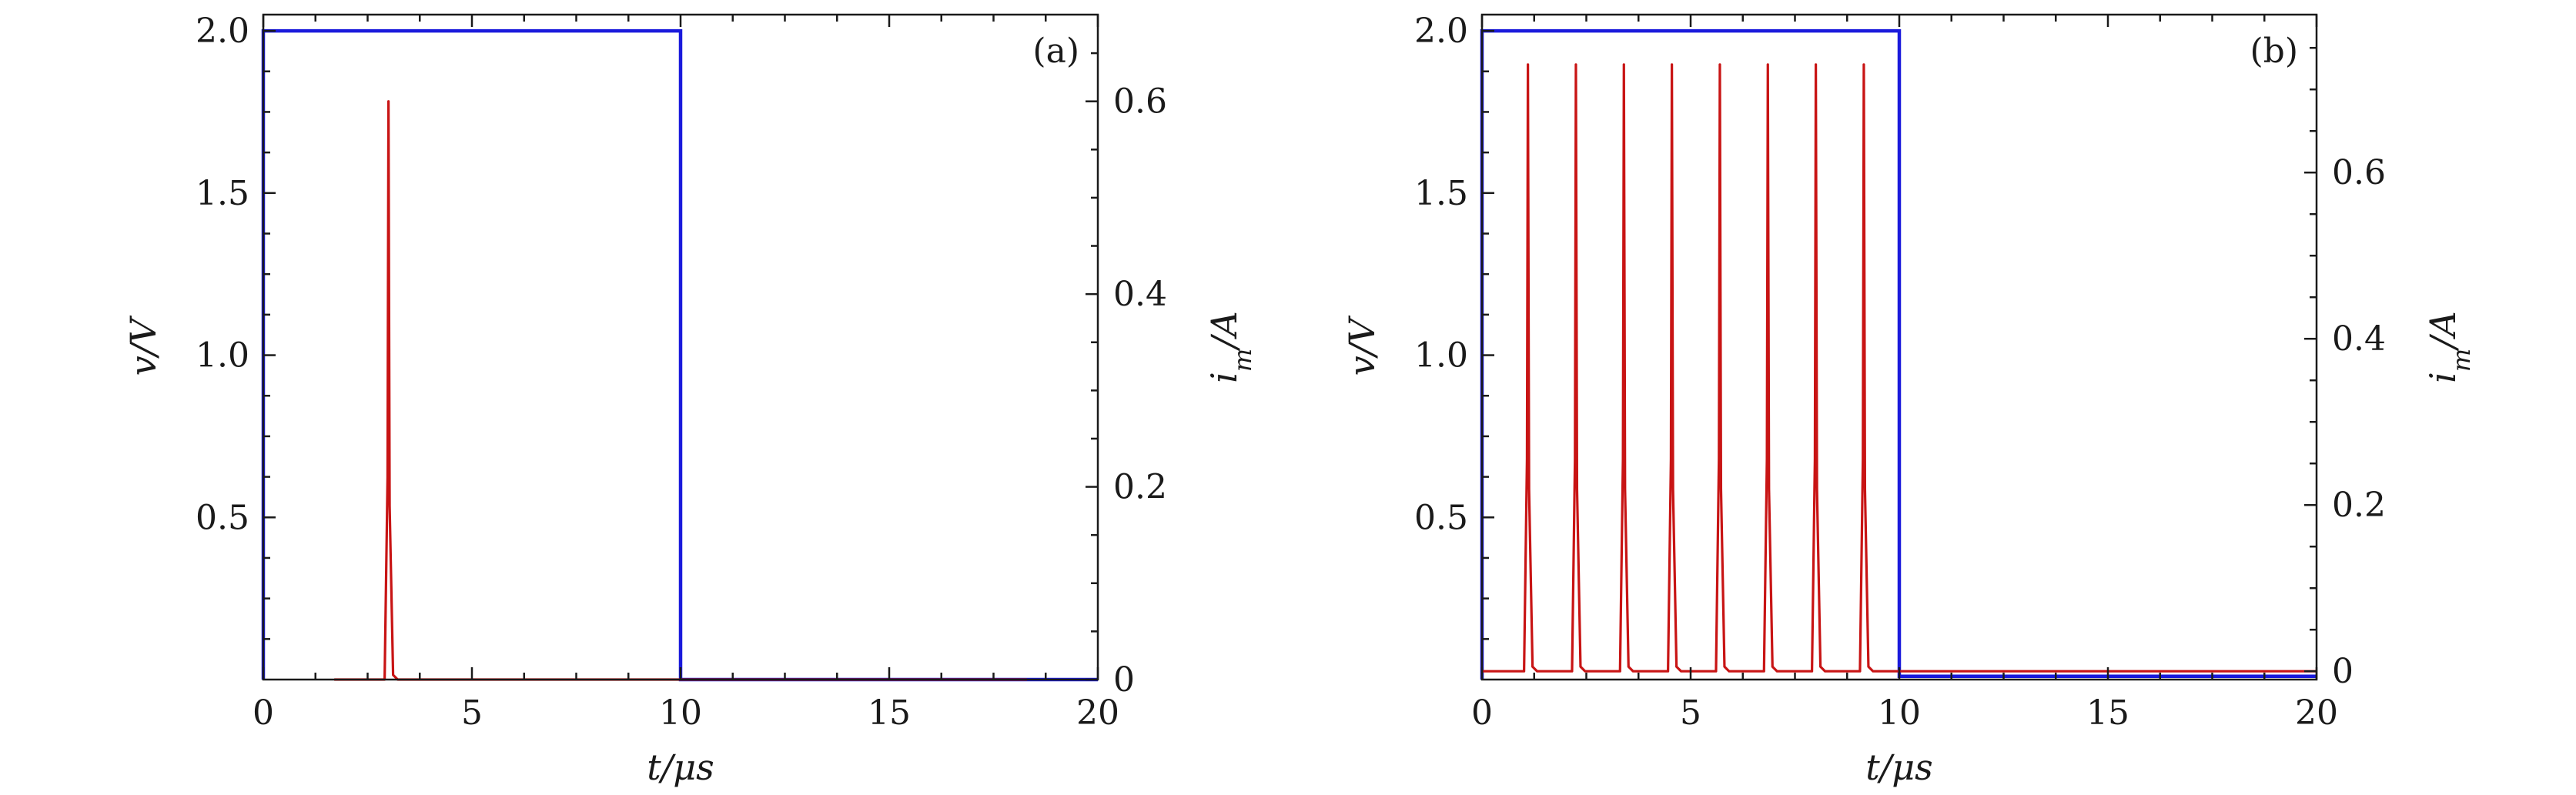  I want to click on panel-label: (b), so click(2274, 51).